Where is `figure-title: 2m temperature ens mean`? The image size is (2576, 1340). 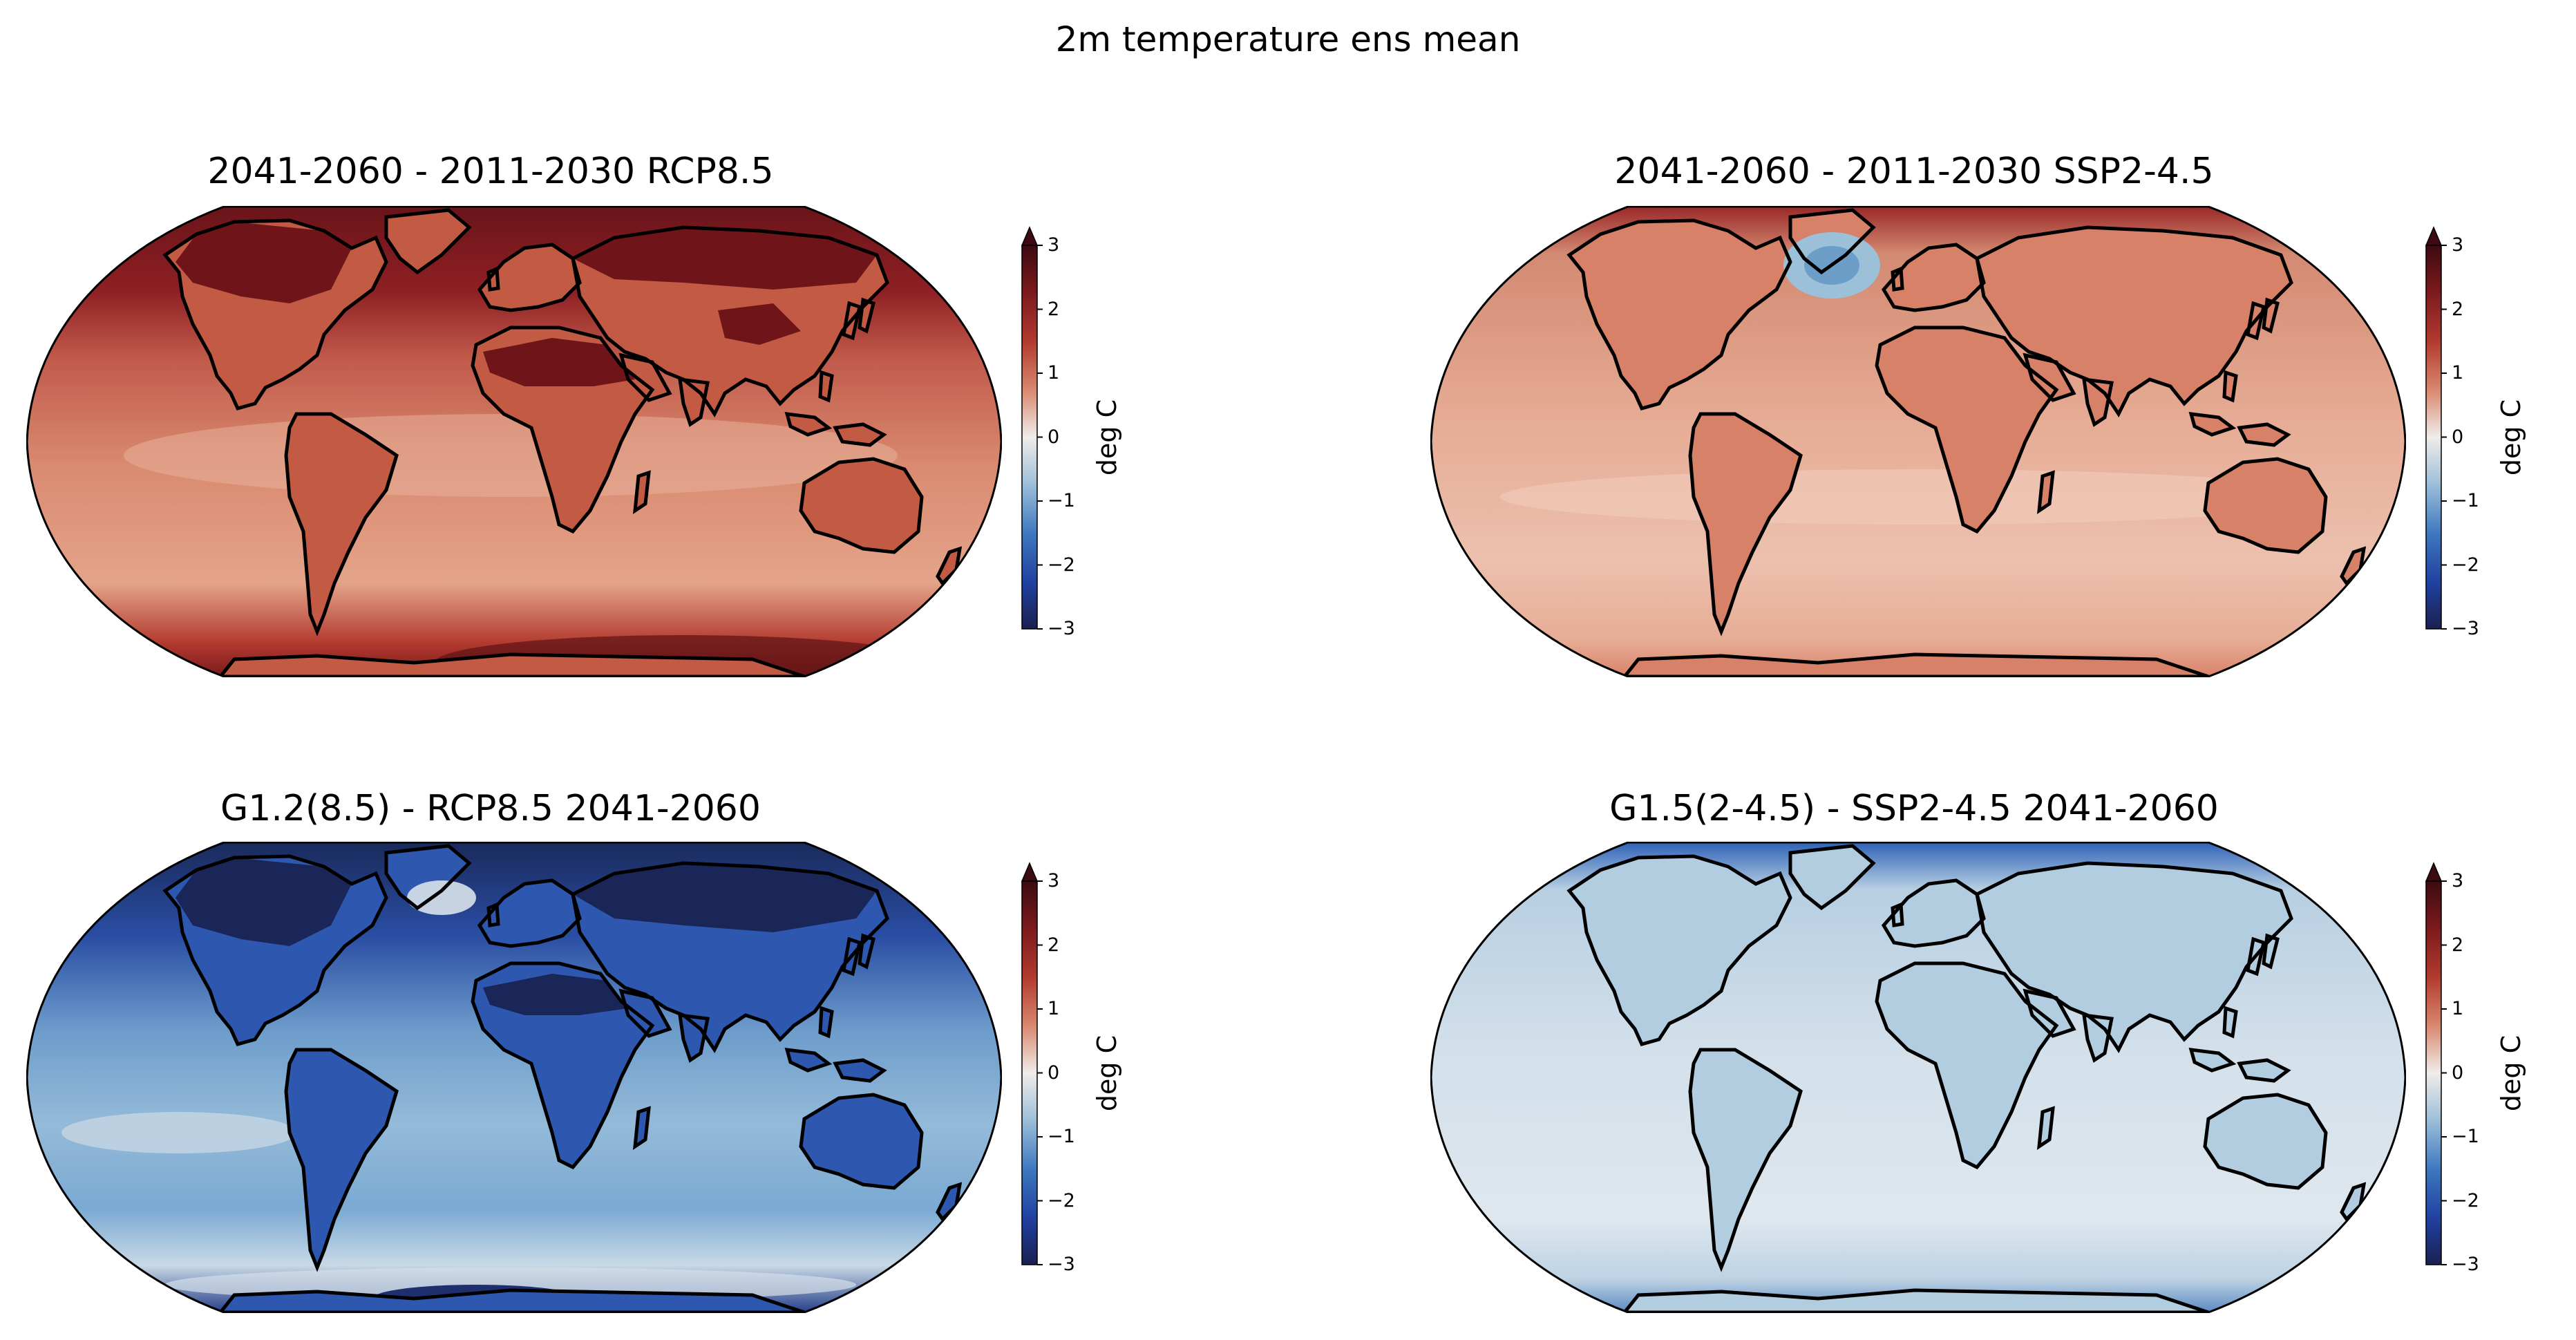
figure-title: 2m temperature ens mean is located at coordinates (1288, 39).